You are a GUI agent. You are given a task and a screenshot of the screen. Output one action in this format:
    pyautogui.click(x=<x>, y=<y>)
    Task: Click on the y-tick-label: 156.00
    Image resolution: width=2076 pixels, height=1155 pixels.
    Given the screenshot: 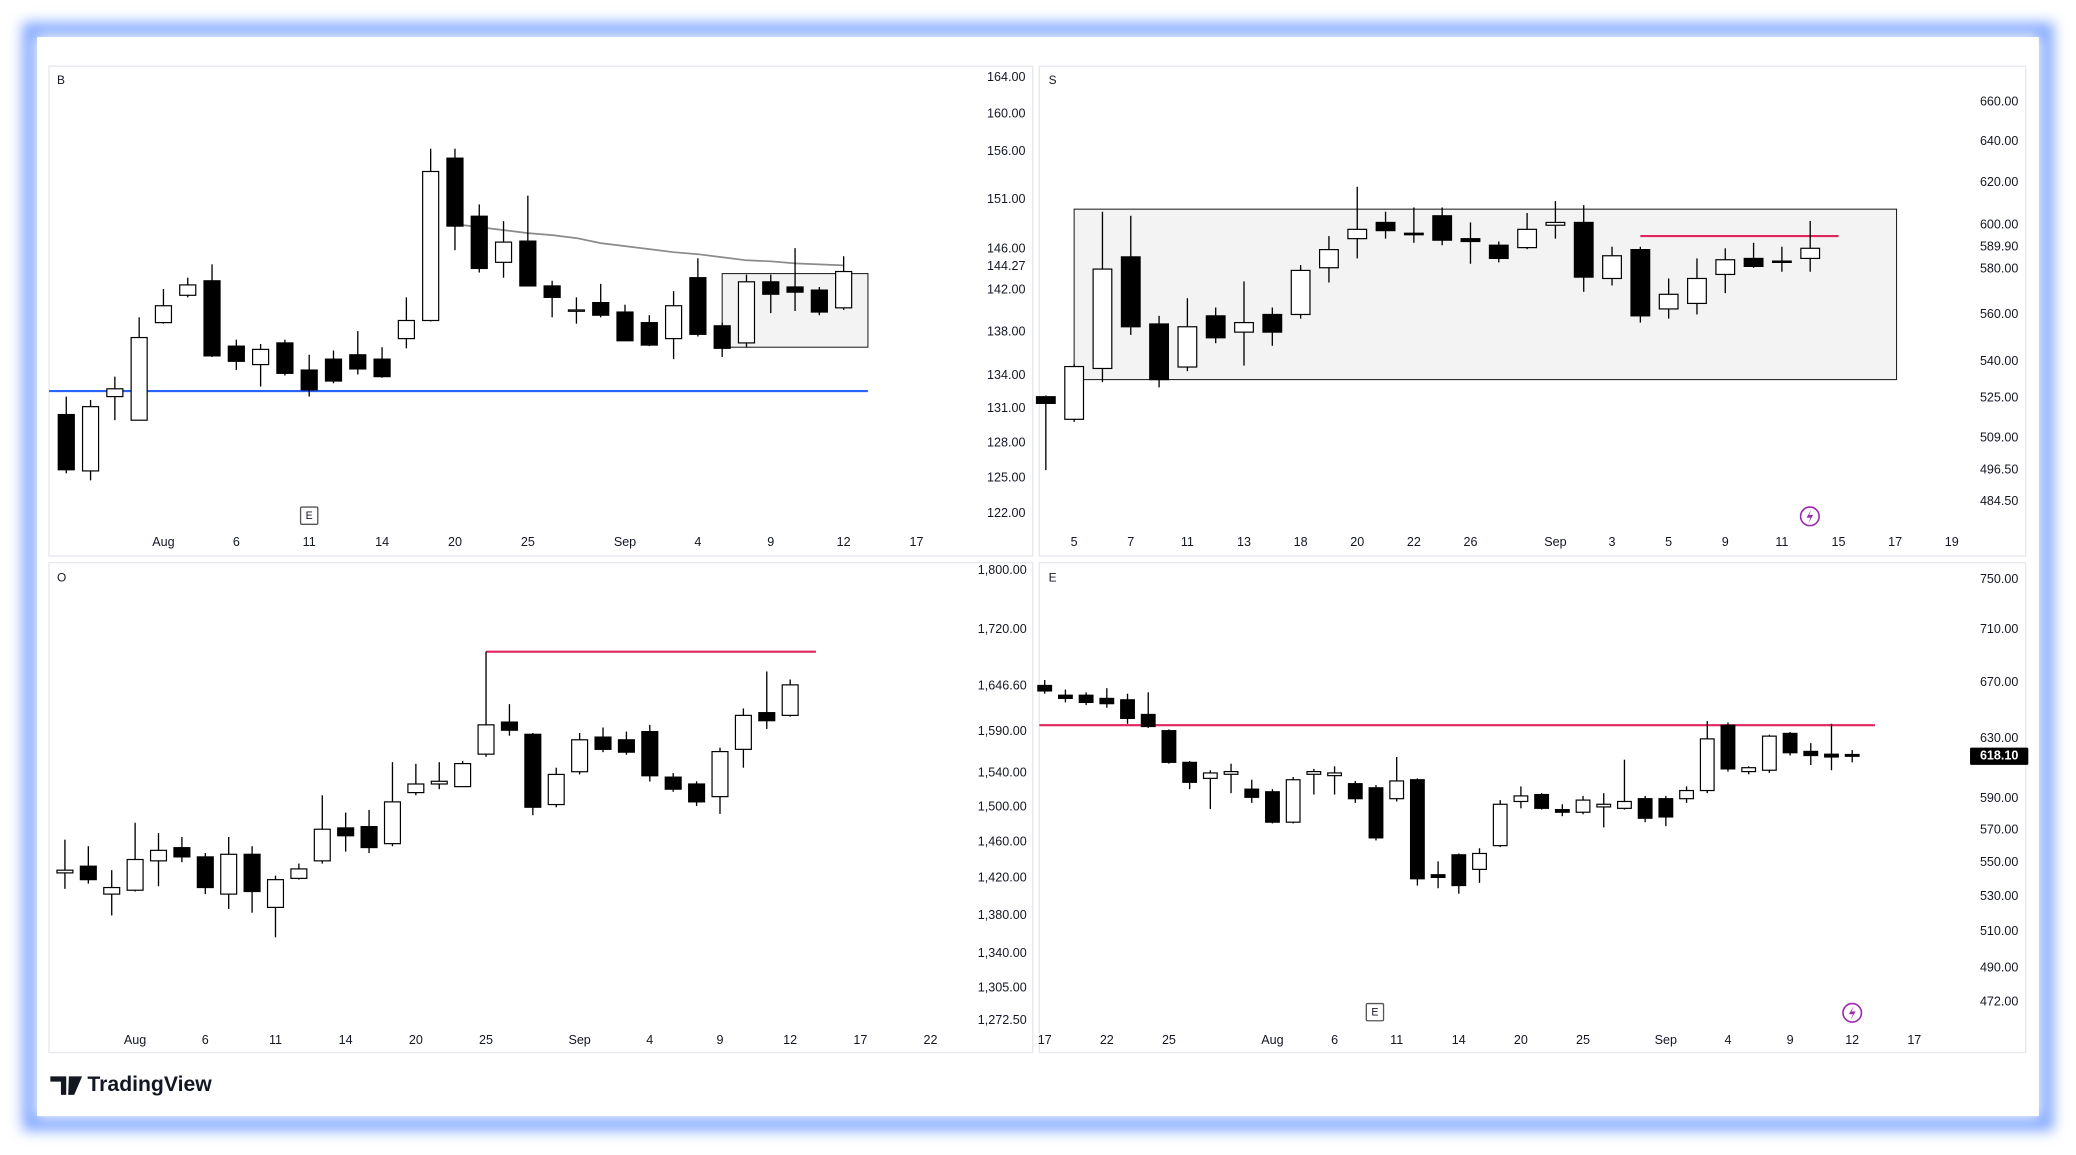 What is the action you would take?
    pyautogui.click(x=1006, y=151)
    